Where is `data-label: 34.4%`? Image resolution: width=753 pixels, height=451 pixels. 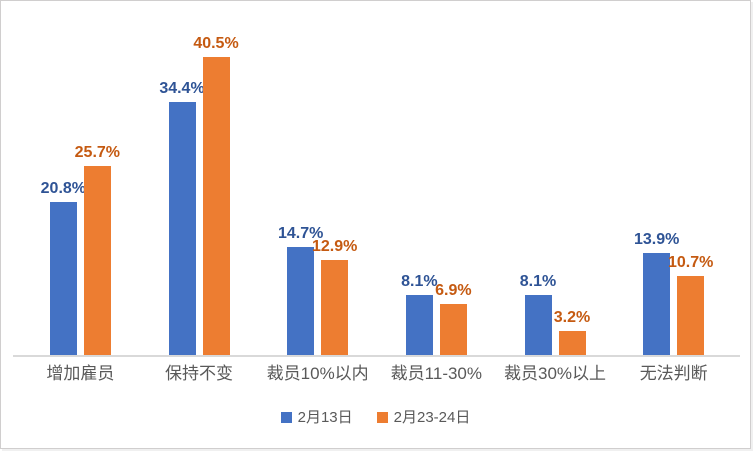
data-label: 34.4% is located at coordinates (182, 88).